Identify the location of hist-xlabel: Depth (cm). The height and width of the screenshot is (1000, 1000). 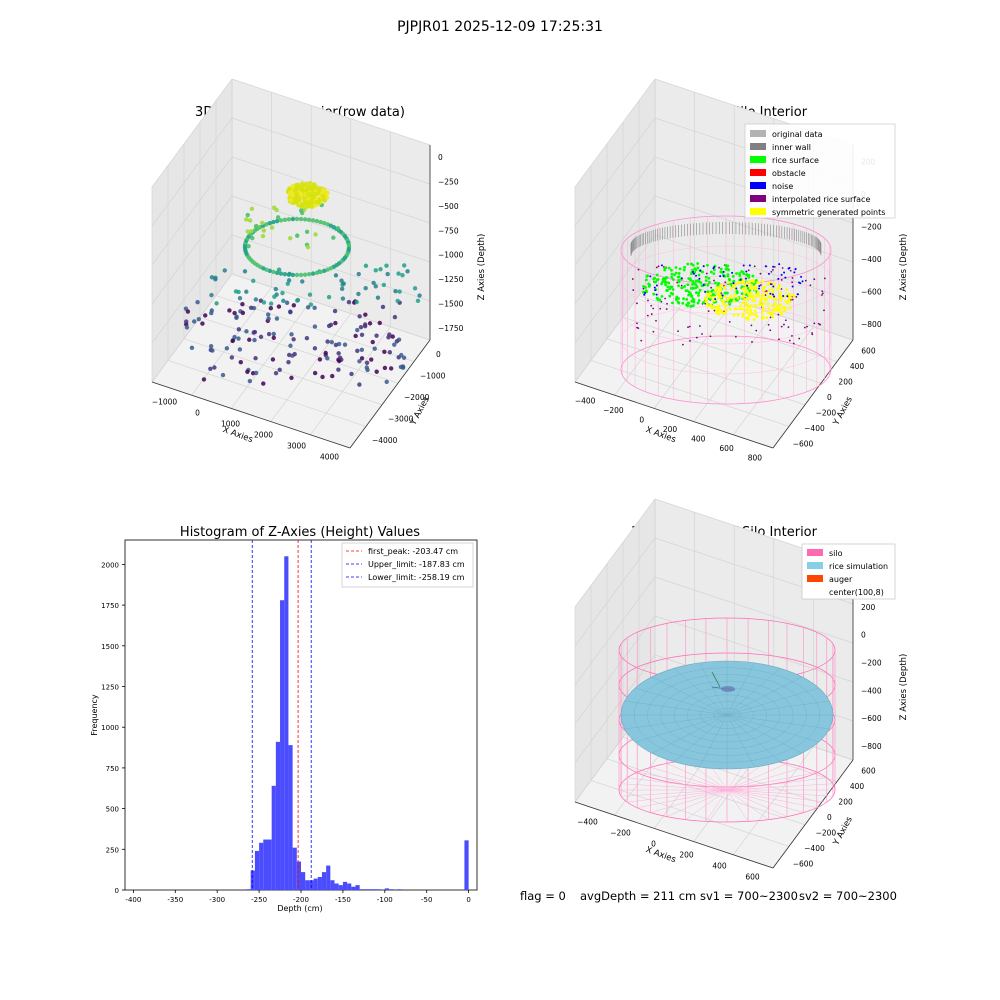
(299, 908).